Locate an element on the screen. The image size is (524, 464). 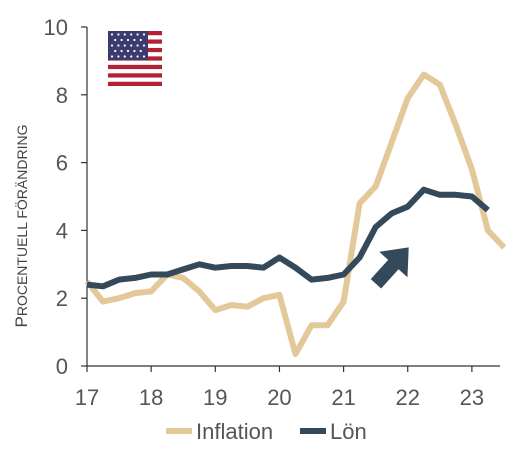
y-tick-label: 6 is located at coordinates (62, 163).